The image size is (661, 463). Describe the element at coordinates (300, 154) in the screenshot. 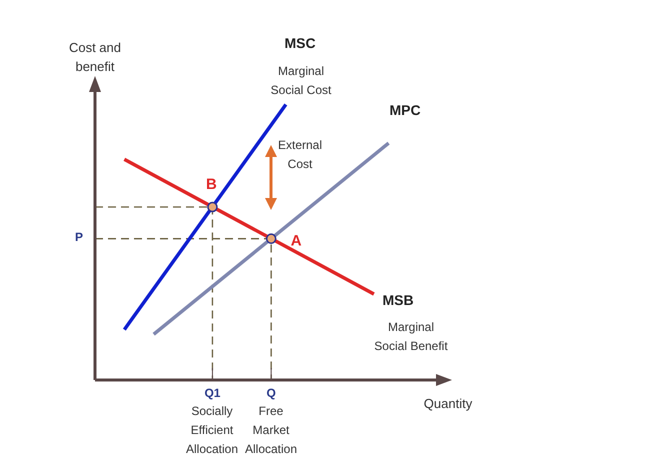

I see `annotation: External Cost` at that location.